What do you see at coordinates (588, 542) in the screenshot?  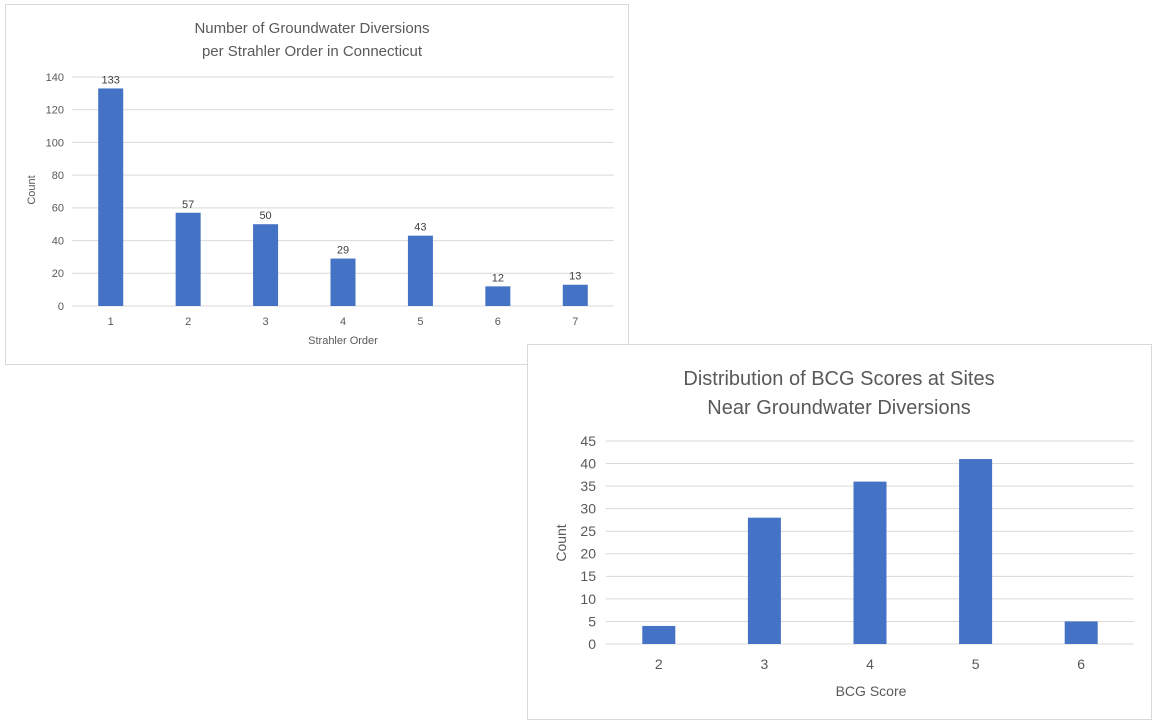 I see `y-axis-ticks: 0 5 10 15 20 25 30 35 40 45` at bounding box center [588, 542].